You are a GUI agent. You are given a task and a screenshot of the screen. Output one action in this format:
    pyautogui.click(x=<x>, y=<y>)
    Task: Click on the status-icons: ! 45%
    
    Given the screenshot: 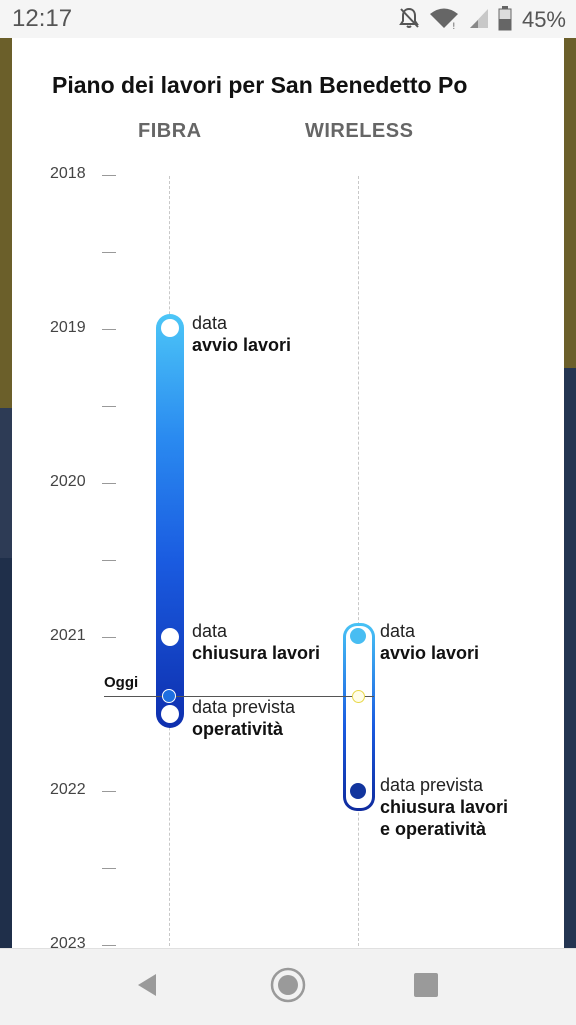 What is the action you would take?
    pyautogui.click(x=482, y=20)
    